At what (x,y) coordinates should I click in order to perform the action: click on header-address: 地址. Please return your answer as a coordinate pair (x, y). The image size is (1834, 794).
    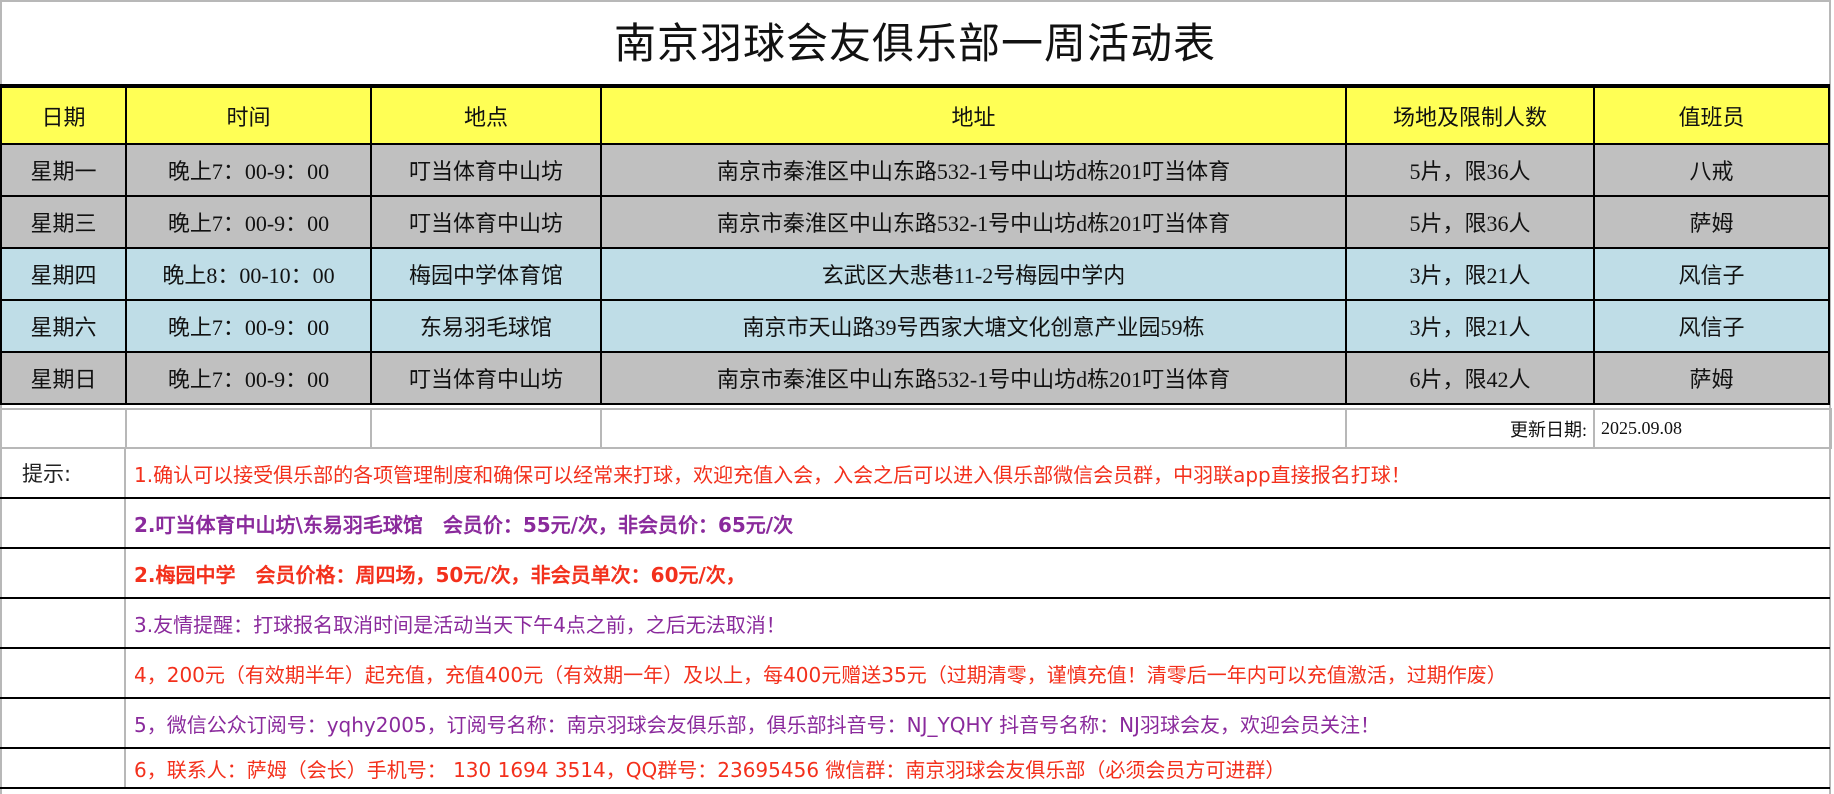
    Looking at the image, I should click on (973, 115).